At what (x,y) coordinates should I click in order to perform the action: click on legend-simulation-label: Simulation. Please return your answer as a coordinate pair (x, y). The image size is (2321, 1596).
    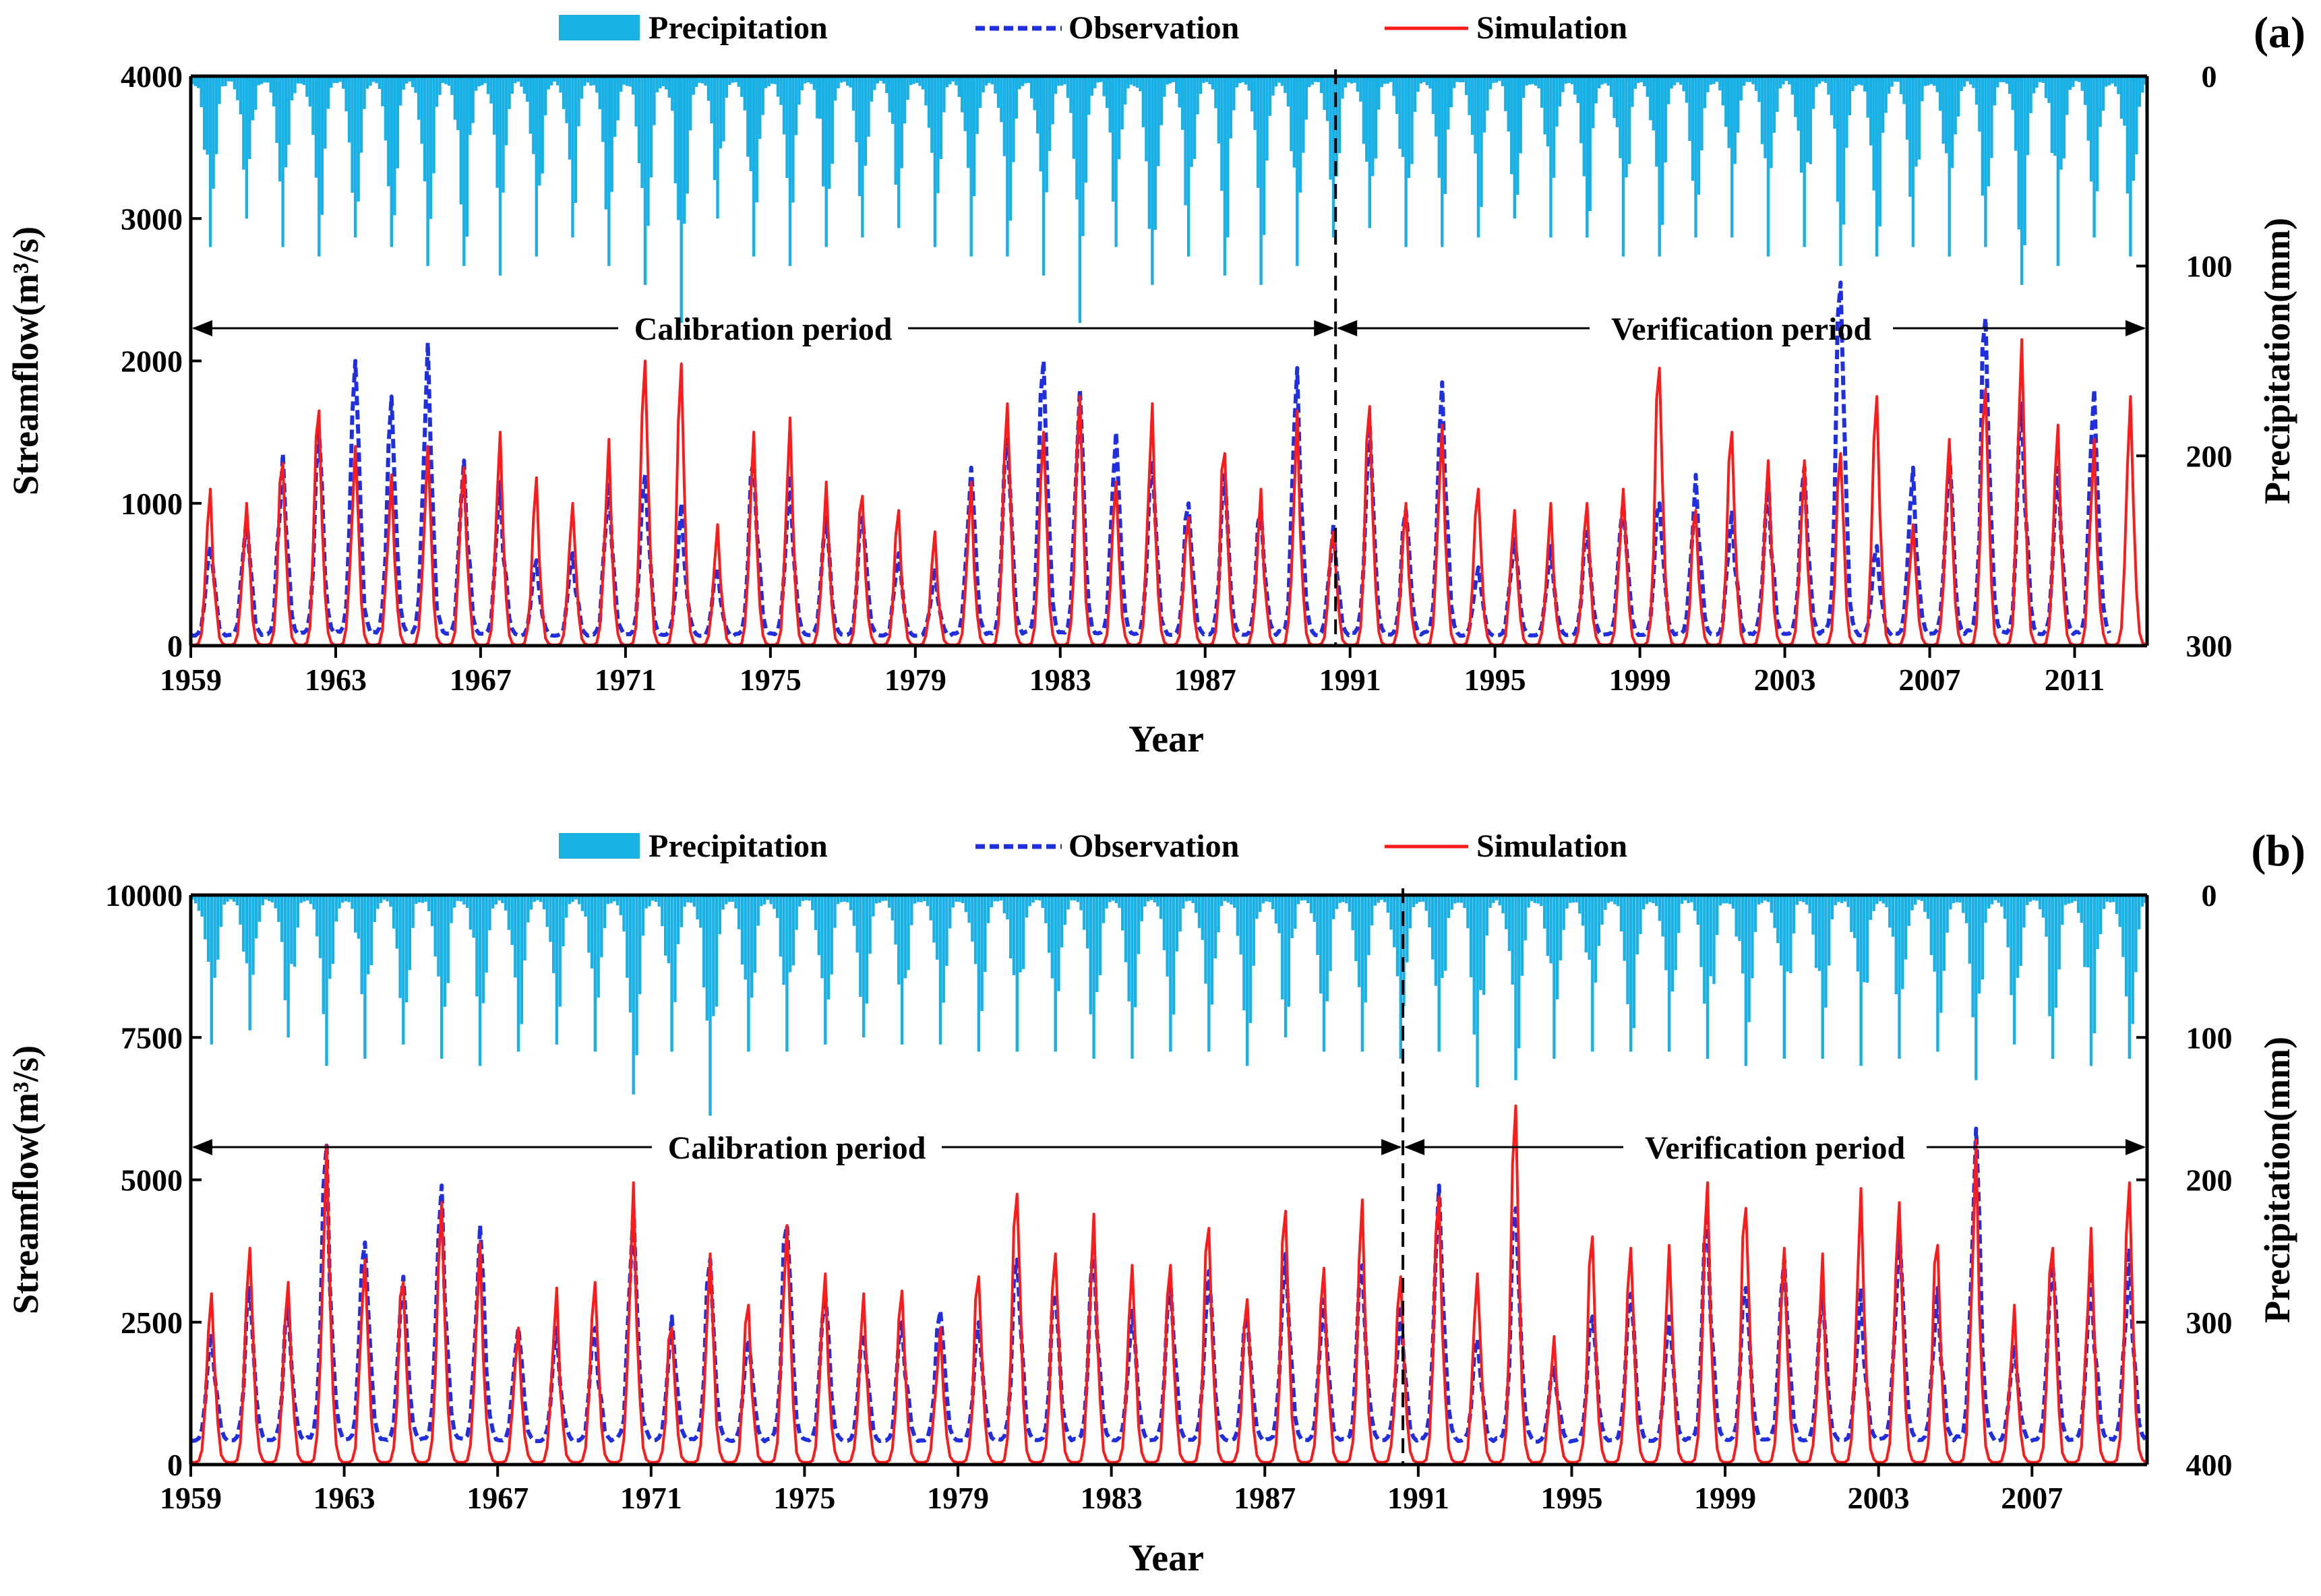
    Looking at the image, I should click on (1552, 846).